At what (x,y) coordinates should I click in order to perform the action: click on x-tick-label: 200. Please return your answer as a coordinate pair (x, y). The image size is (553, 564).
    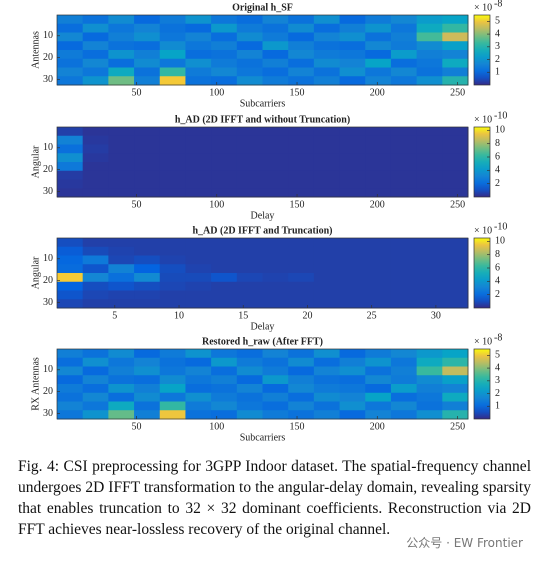
    Looking at the image, I should click on (377, 204).